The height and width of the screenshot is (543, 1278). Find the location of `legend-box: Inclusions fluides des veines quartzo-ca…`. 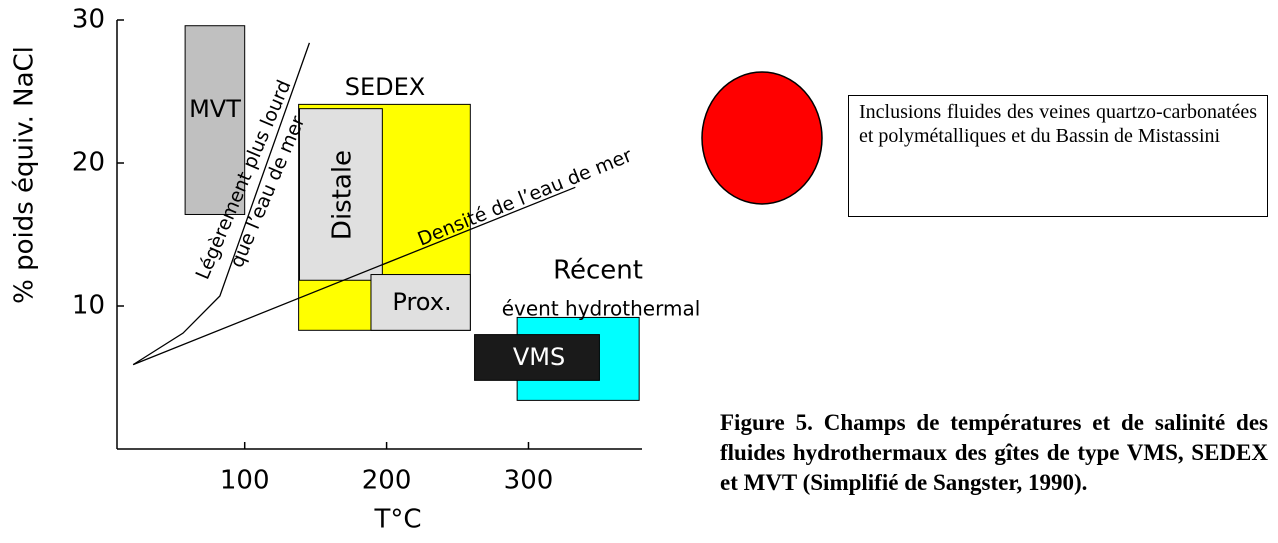

legend-box: Inclusions fluides des veines quartzo-ca… is located at coordinates (1058, 156).